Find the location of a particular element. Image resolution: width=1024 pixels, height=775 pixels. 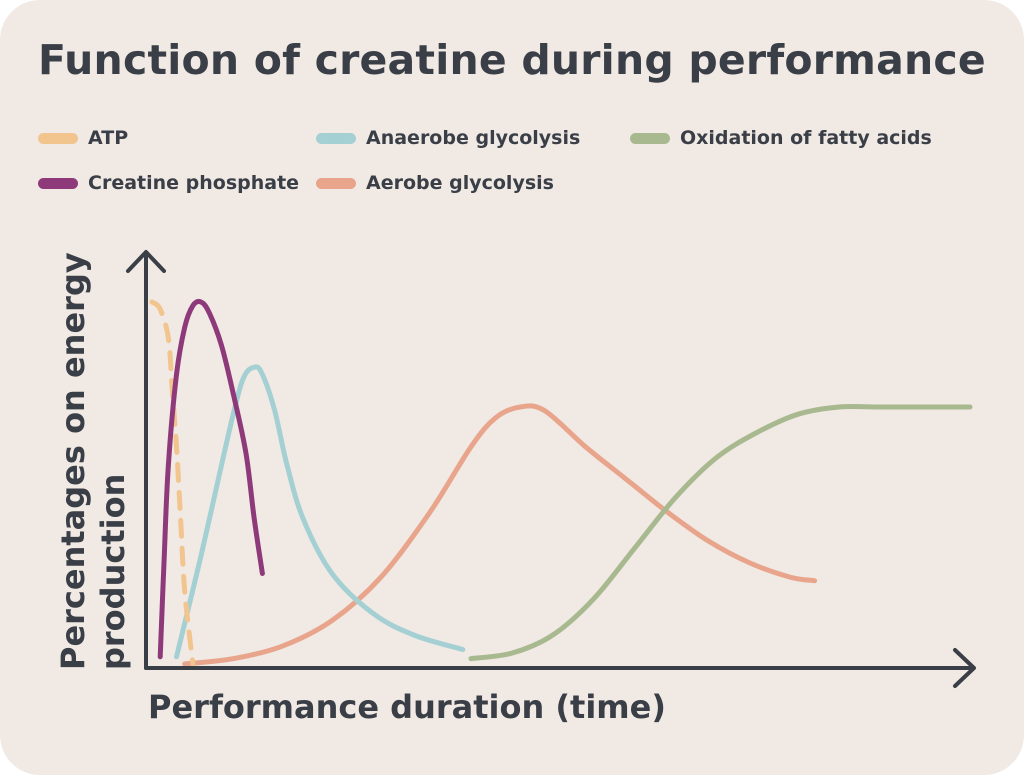

x-axis-title: Performance duration (time) is located at coordinates (407, 707).